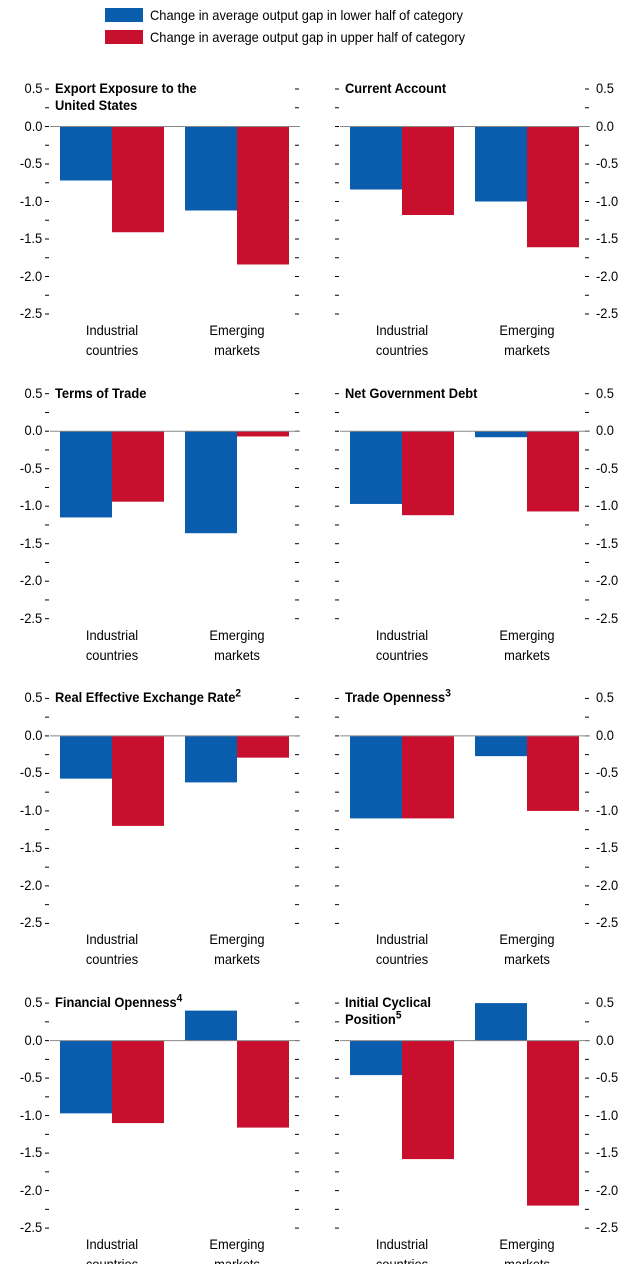 This screenshot has height=1264, width=629. What do you see at coordinates (388, 1002) in the screenshot?
I see `panel-title: Initial Cyclical` at bounding box center [388, 1002].